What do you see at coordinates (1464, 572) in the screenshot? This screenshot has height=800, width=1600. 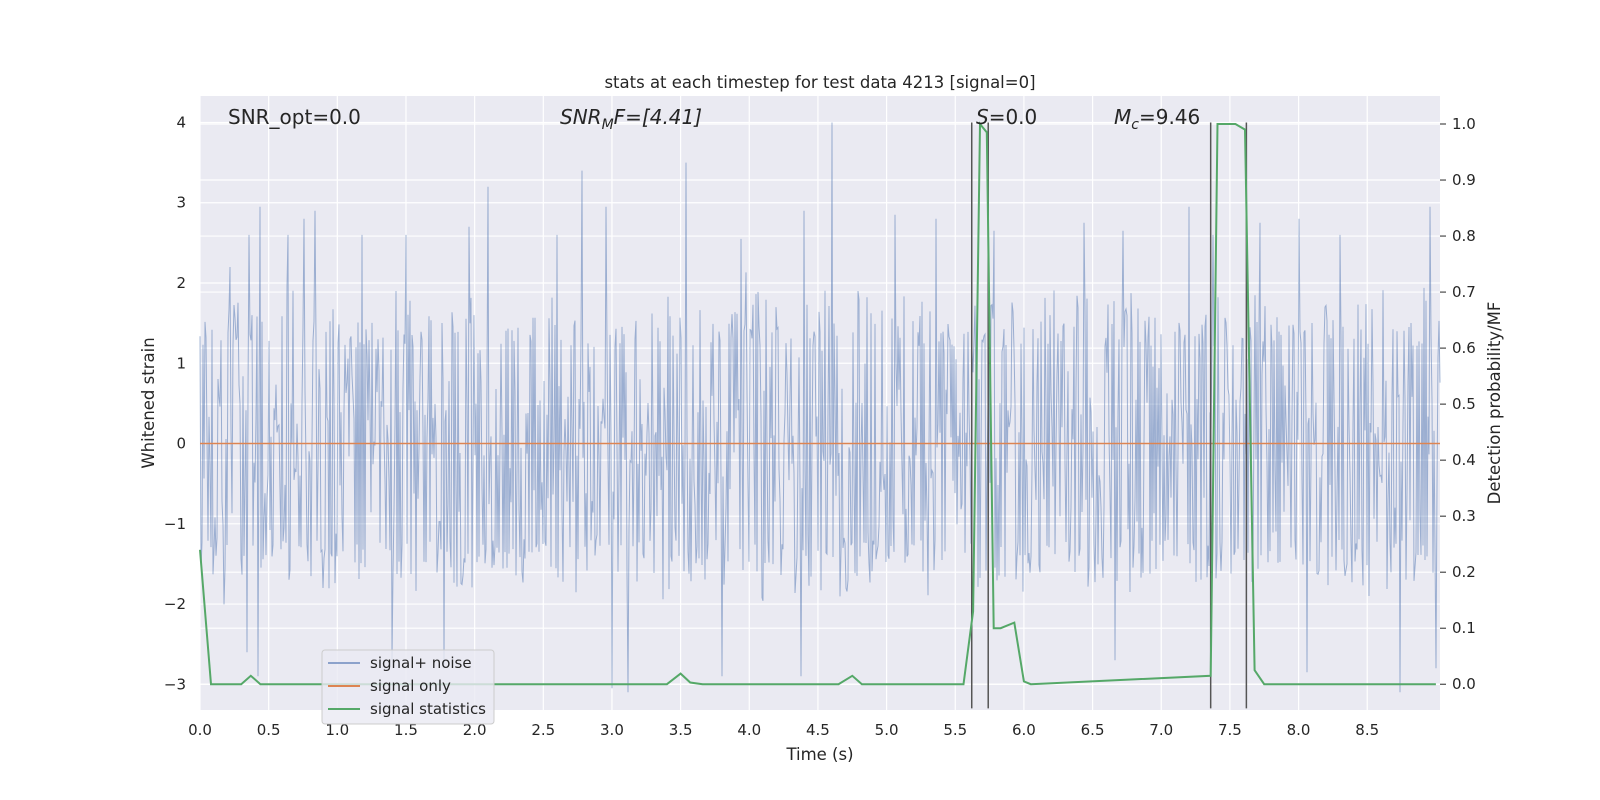 I see `y2-tick-label: 0.2` at bounding box center [1464, 572].